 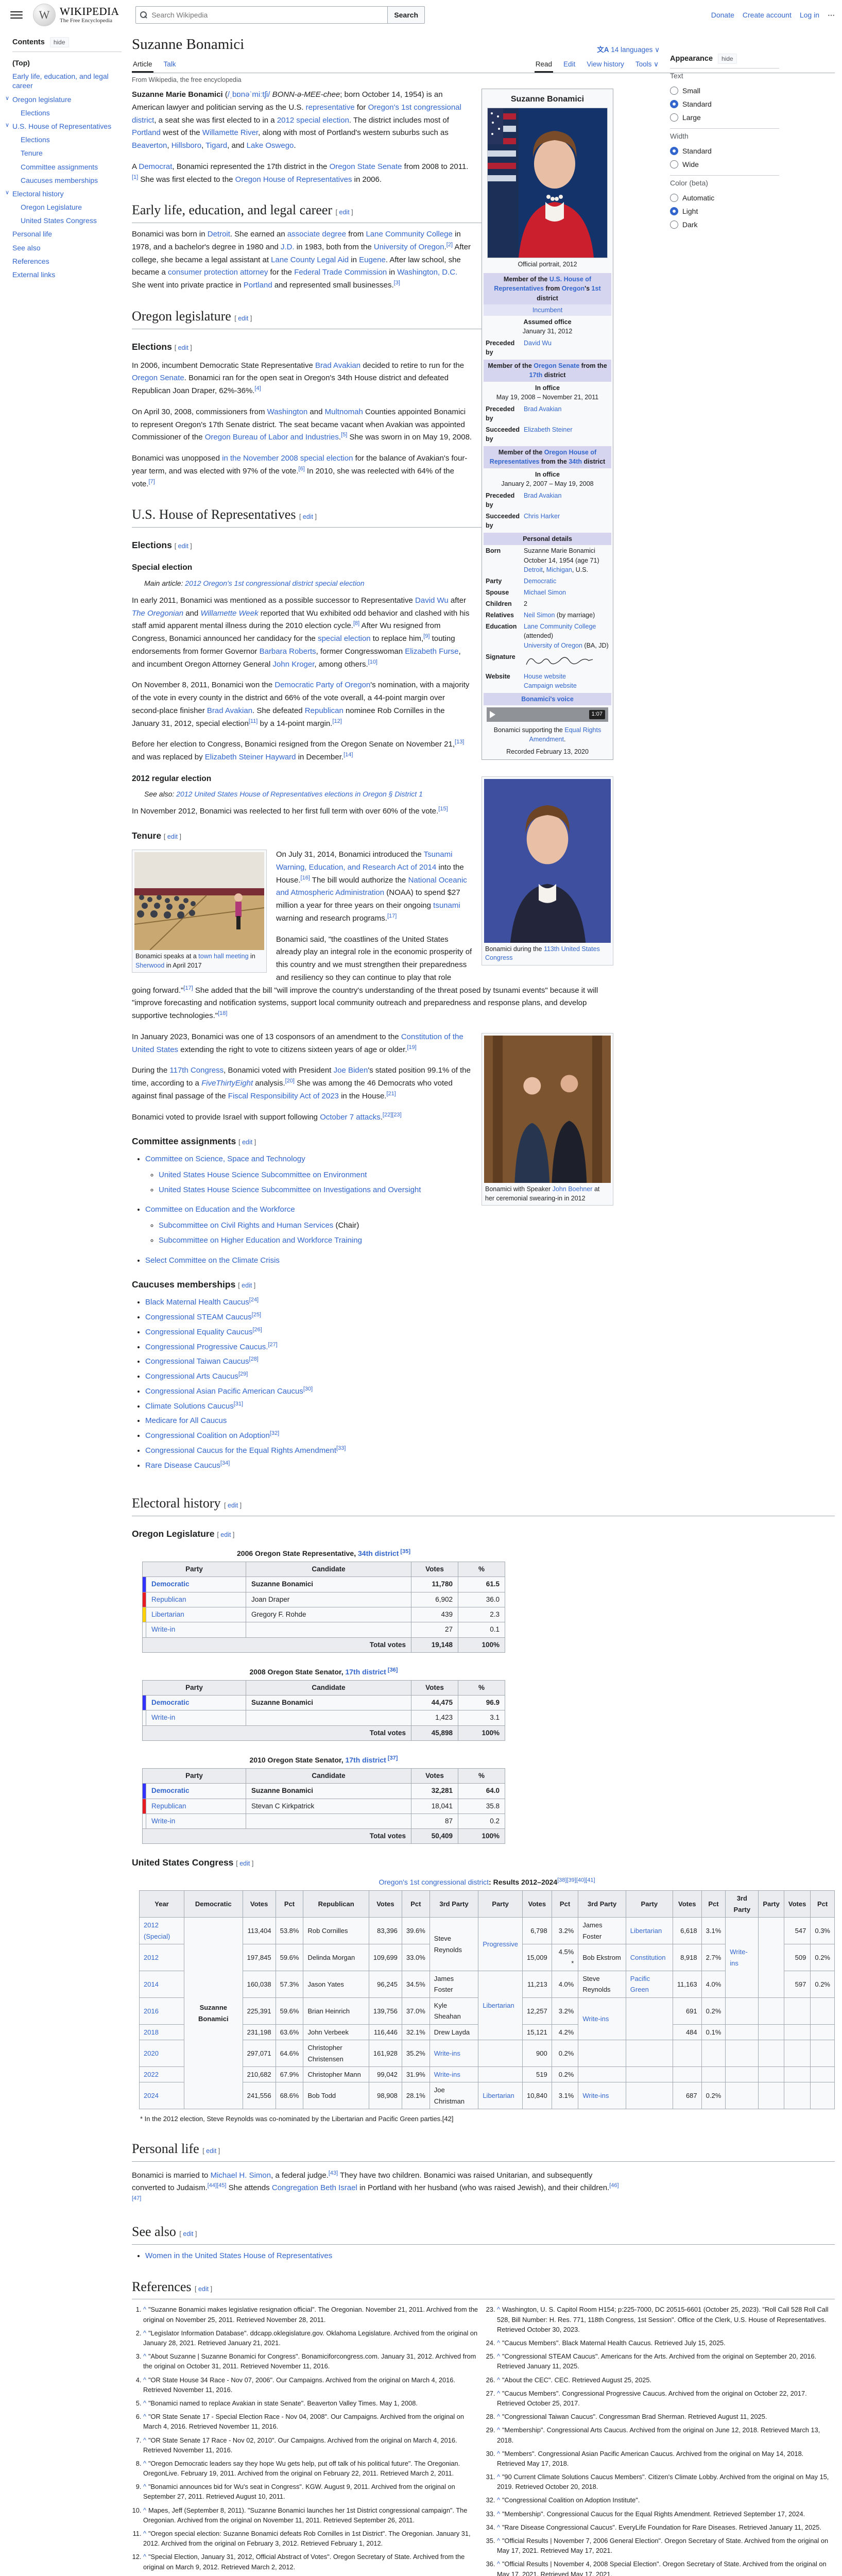 What do you see at coordinates (287, 652) in the screenshot?
I see `link: Barbara Roberts` at bounding box center [287, 652].